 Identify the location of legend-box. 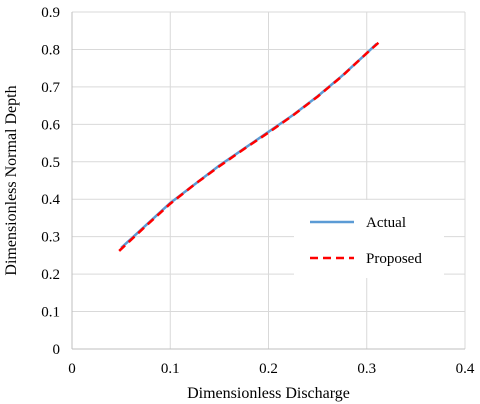
(369, 239).